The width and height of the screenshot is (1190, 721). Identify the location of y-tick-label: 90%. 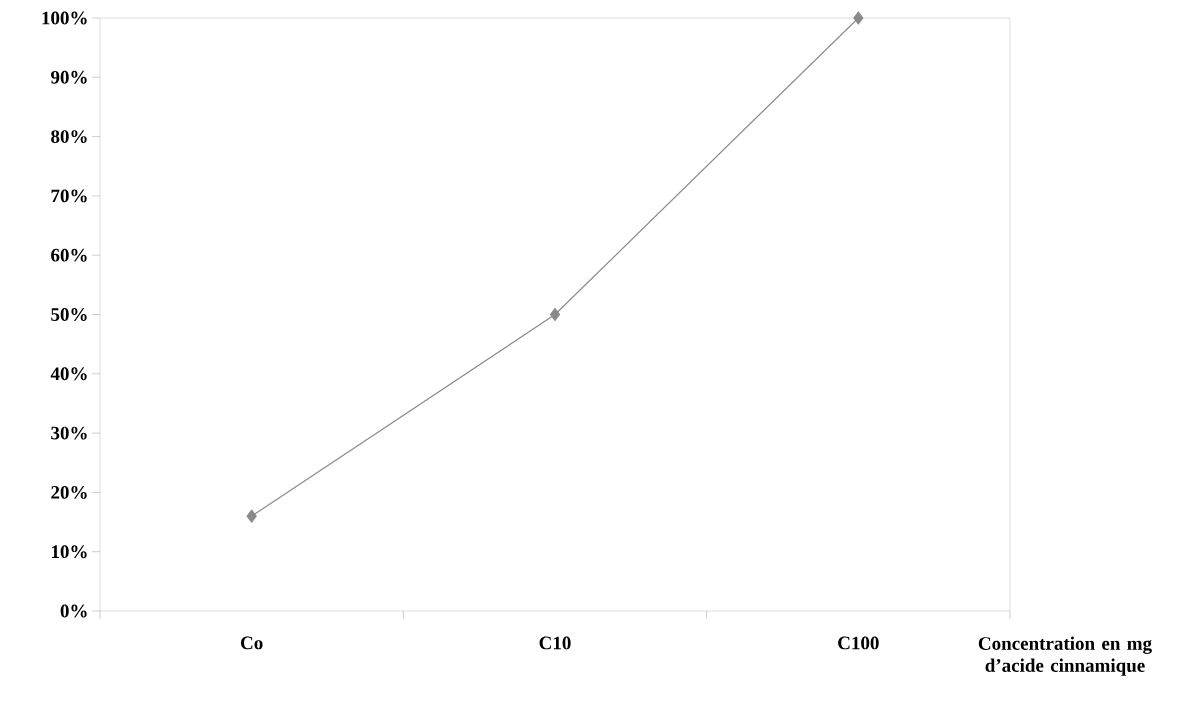
(68, 77).